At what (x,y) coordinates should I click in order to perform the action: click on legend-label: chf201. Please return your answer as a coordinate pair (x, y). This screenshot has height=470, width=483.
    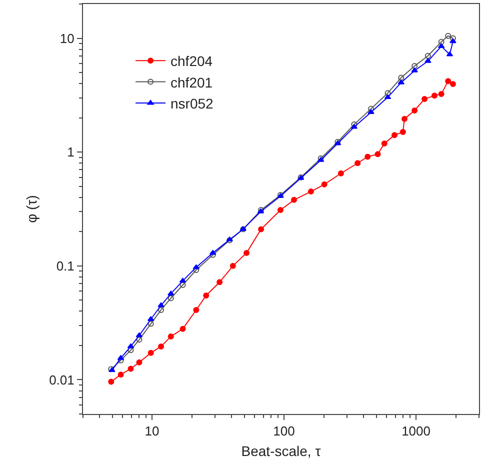
    Looking at the image, I should click on (191, 82).